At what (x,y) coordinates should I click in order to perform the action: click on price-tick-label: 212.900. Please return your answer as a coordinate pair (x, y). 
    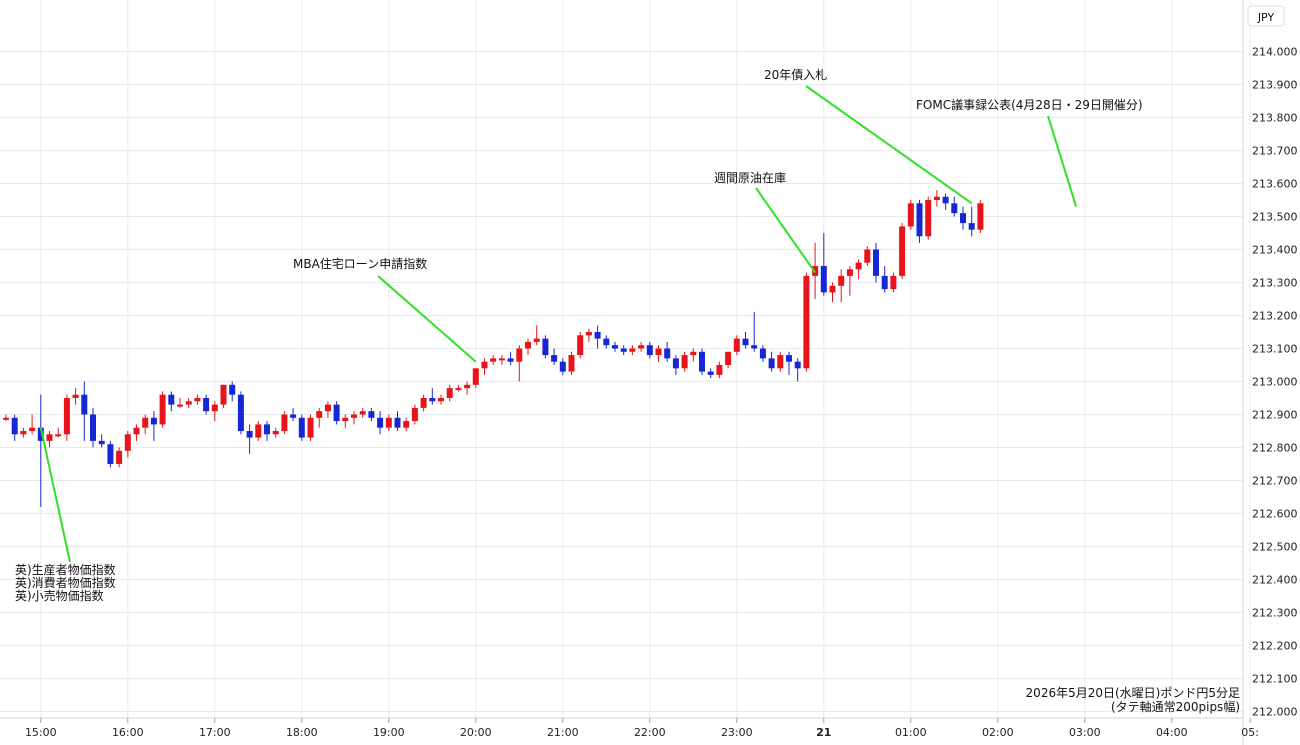
    Looking at the image, I should click on (1275, 415).